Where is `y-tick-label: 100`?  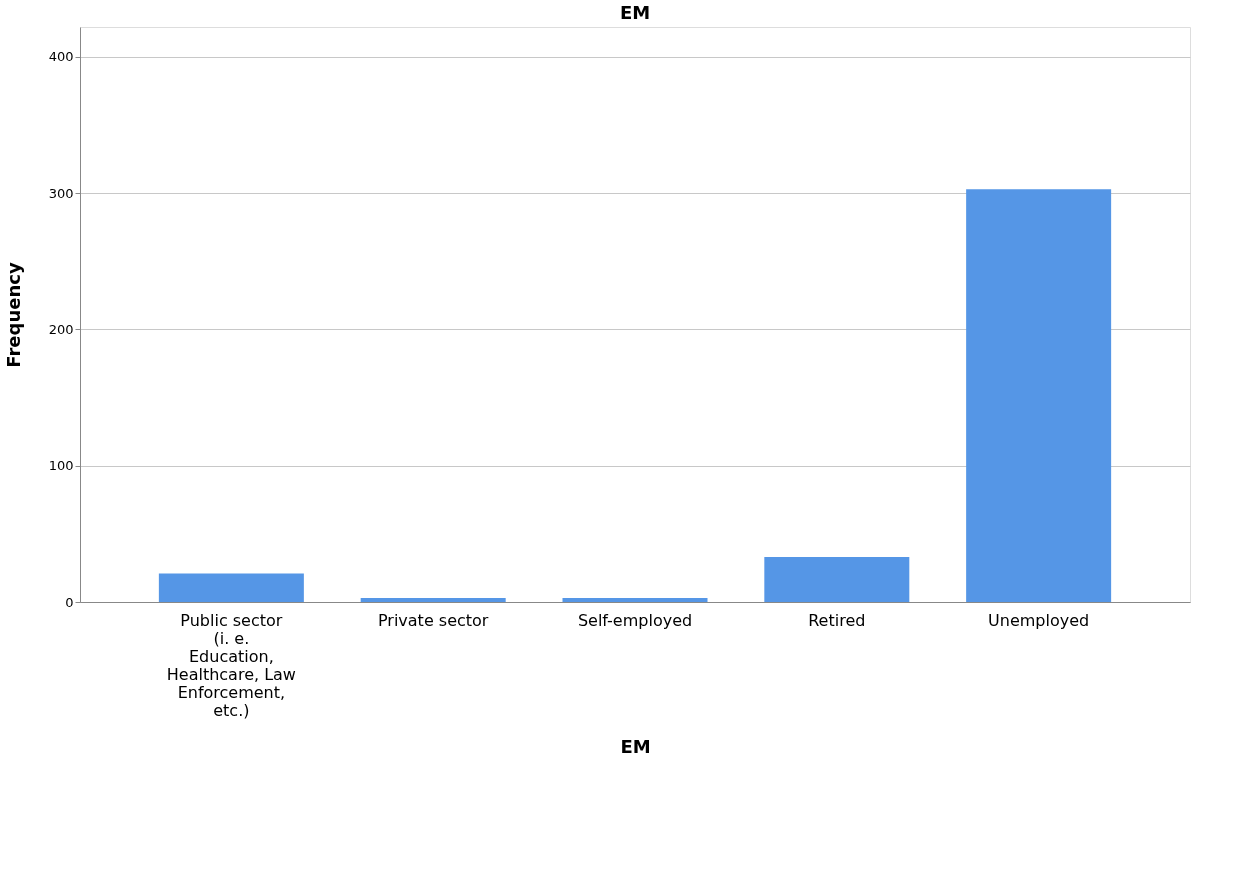
y-tick-label: 100 is located at coordinates (61, 466).